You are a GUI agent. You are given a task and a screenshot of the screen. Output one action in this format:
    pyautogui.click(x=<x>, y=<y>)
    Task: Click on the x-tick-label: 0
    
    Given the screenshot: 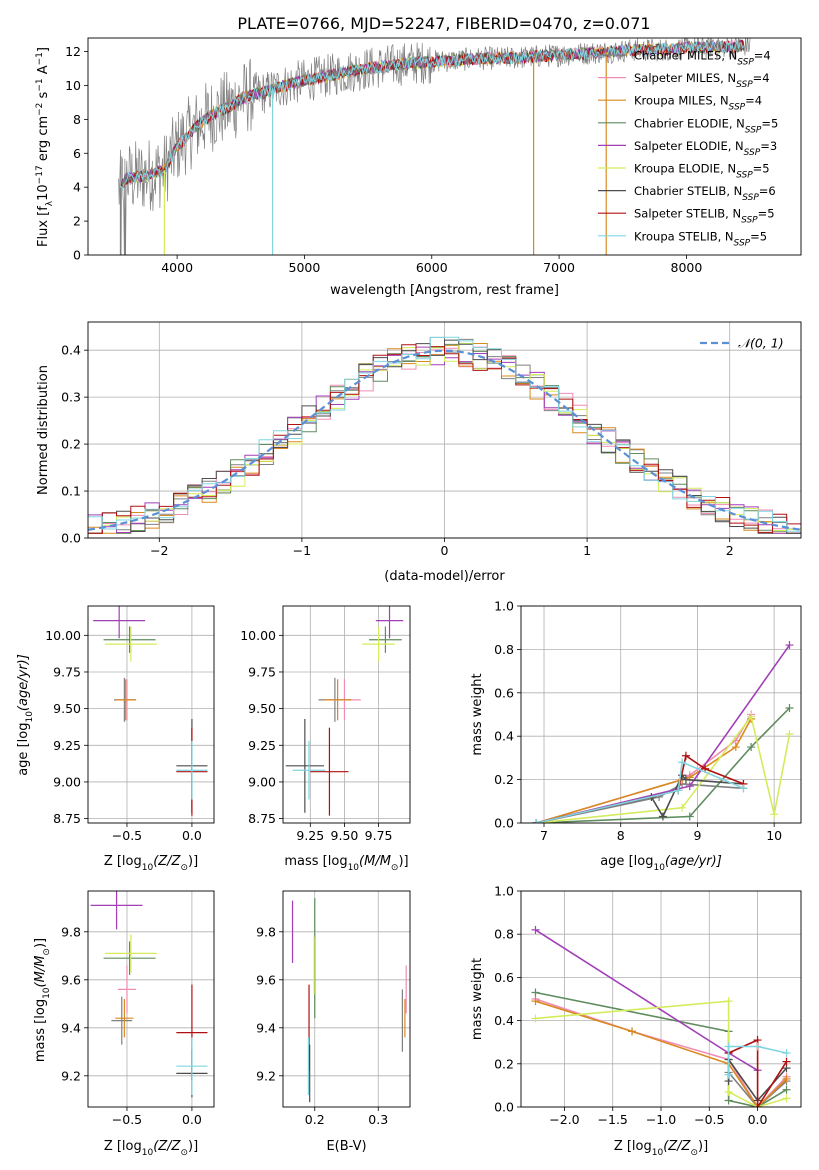 What is the action you would take?
    pyautogui.click(x=445, y=550)
    